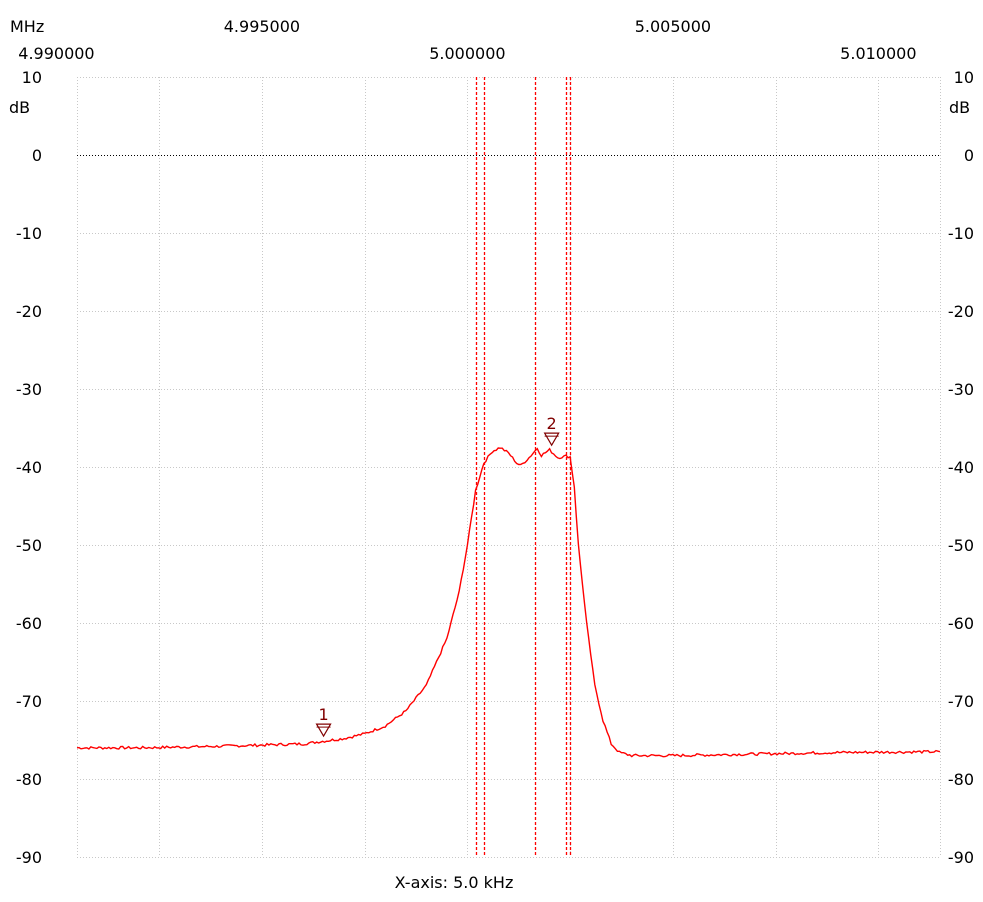 This screenshot has height=902, width=983. I want to click on y-tick-label-left: -40, so click(29, 467).